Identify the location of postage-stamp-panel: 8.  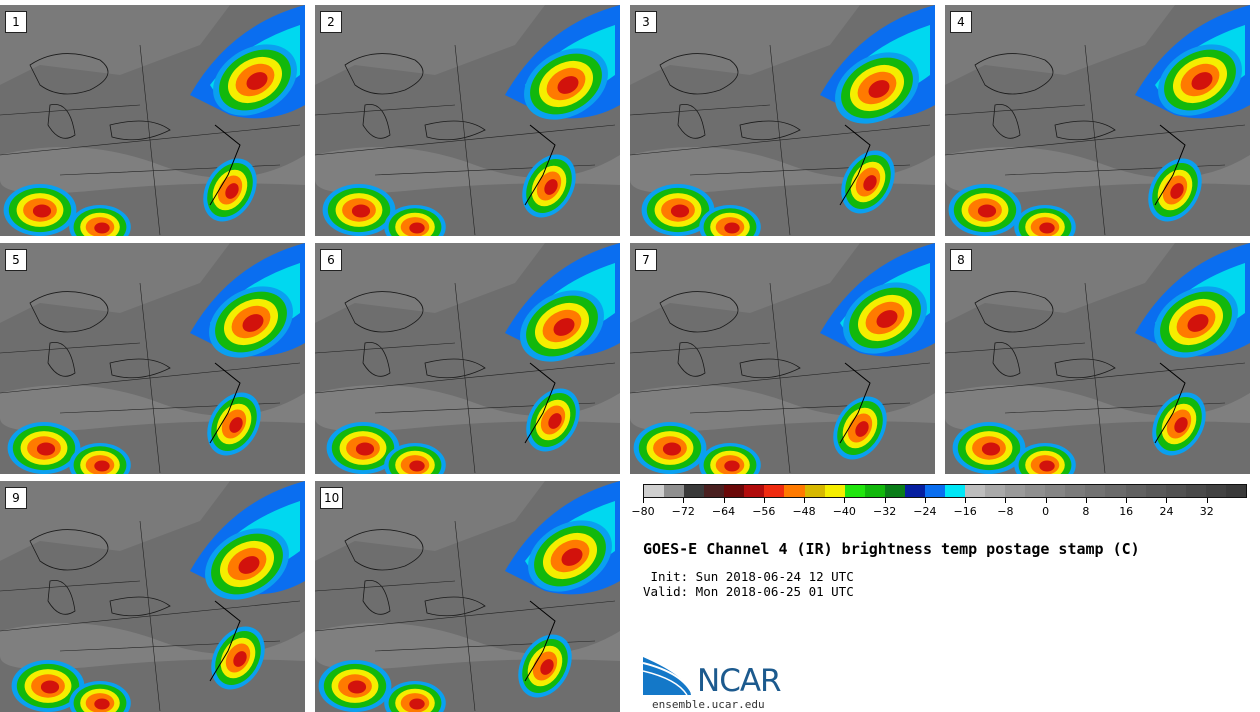
(1097, 358).